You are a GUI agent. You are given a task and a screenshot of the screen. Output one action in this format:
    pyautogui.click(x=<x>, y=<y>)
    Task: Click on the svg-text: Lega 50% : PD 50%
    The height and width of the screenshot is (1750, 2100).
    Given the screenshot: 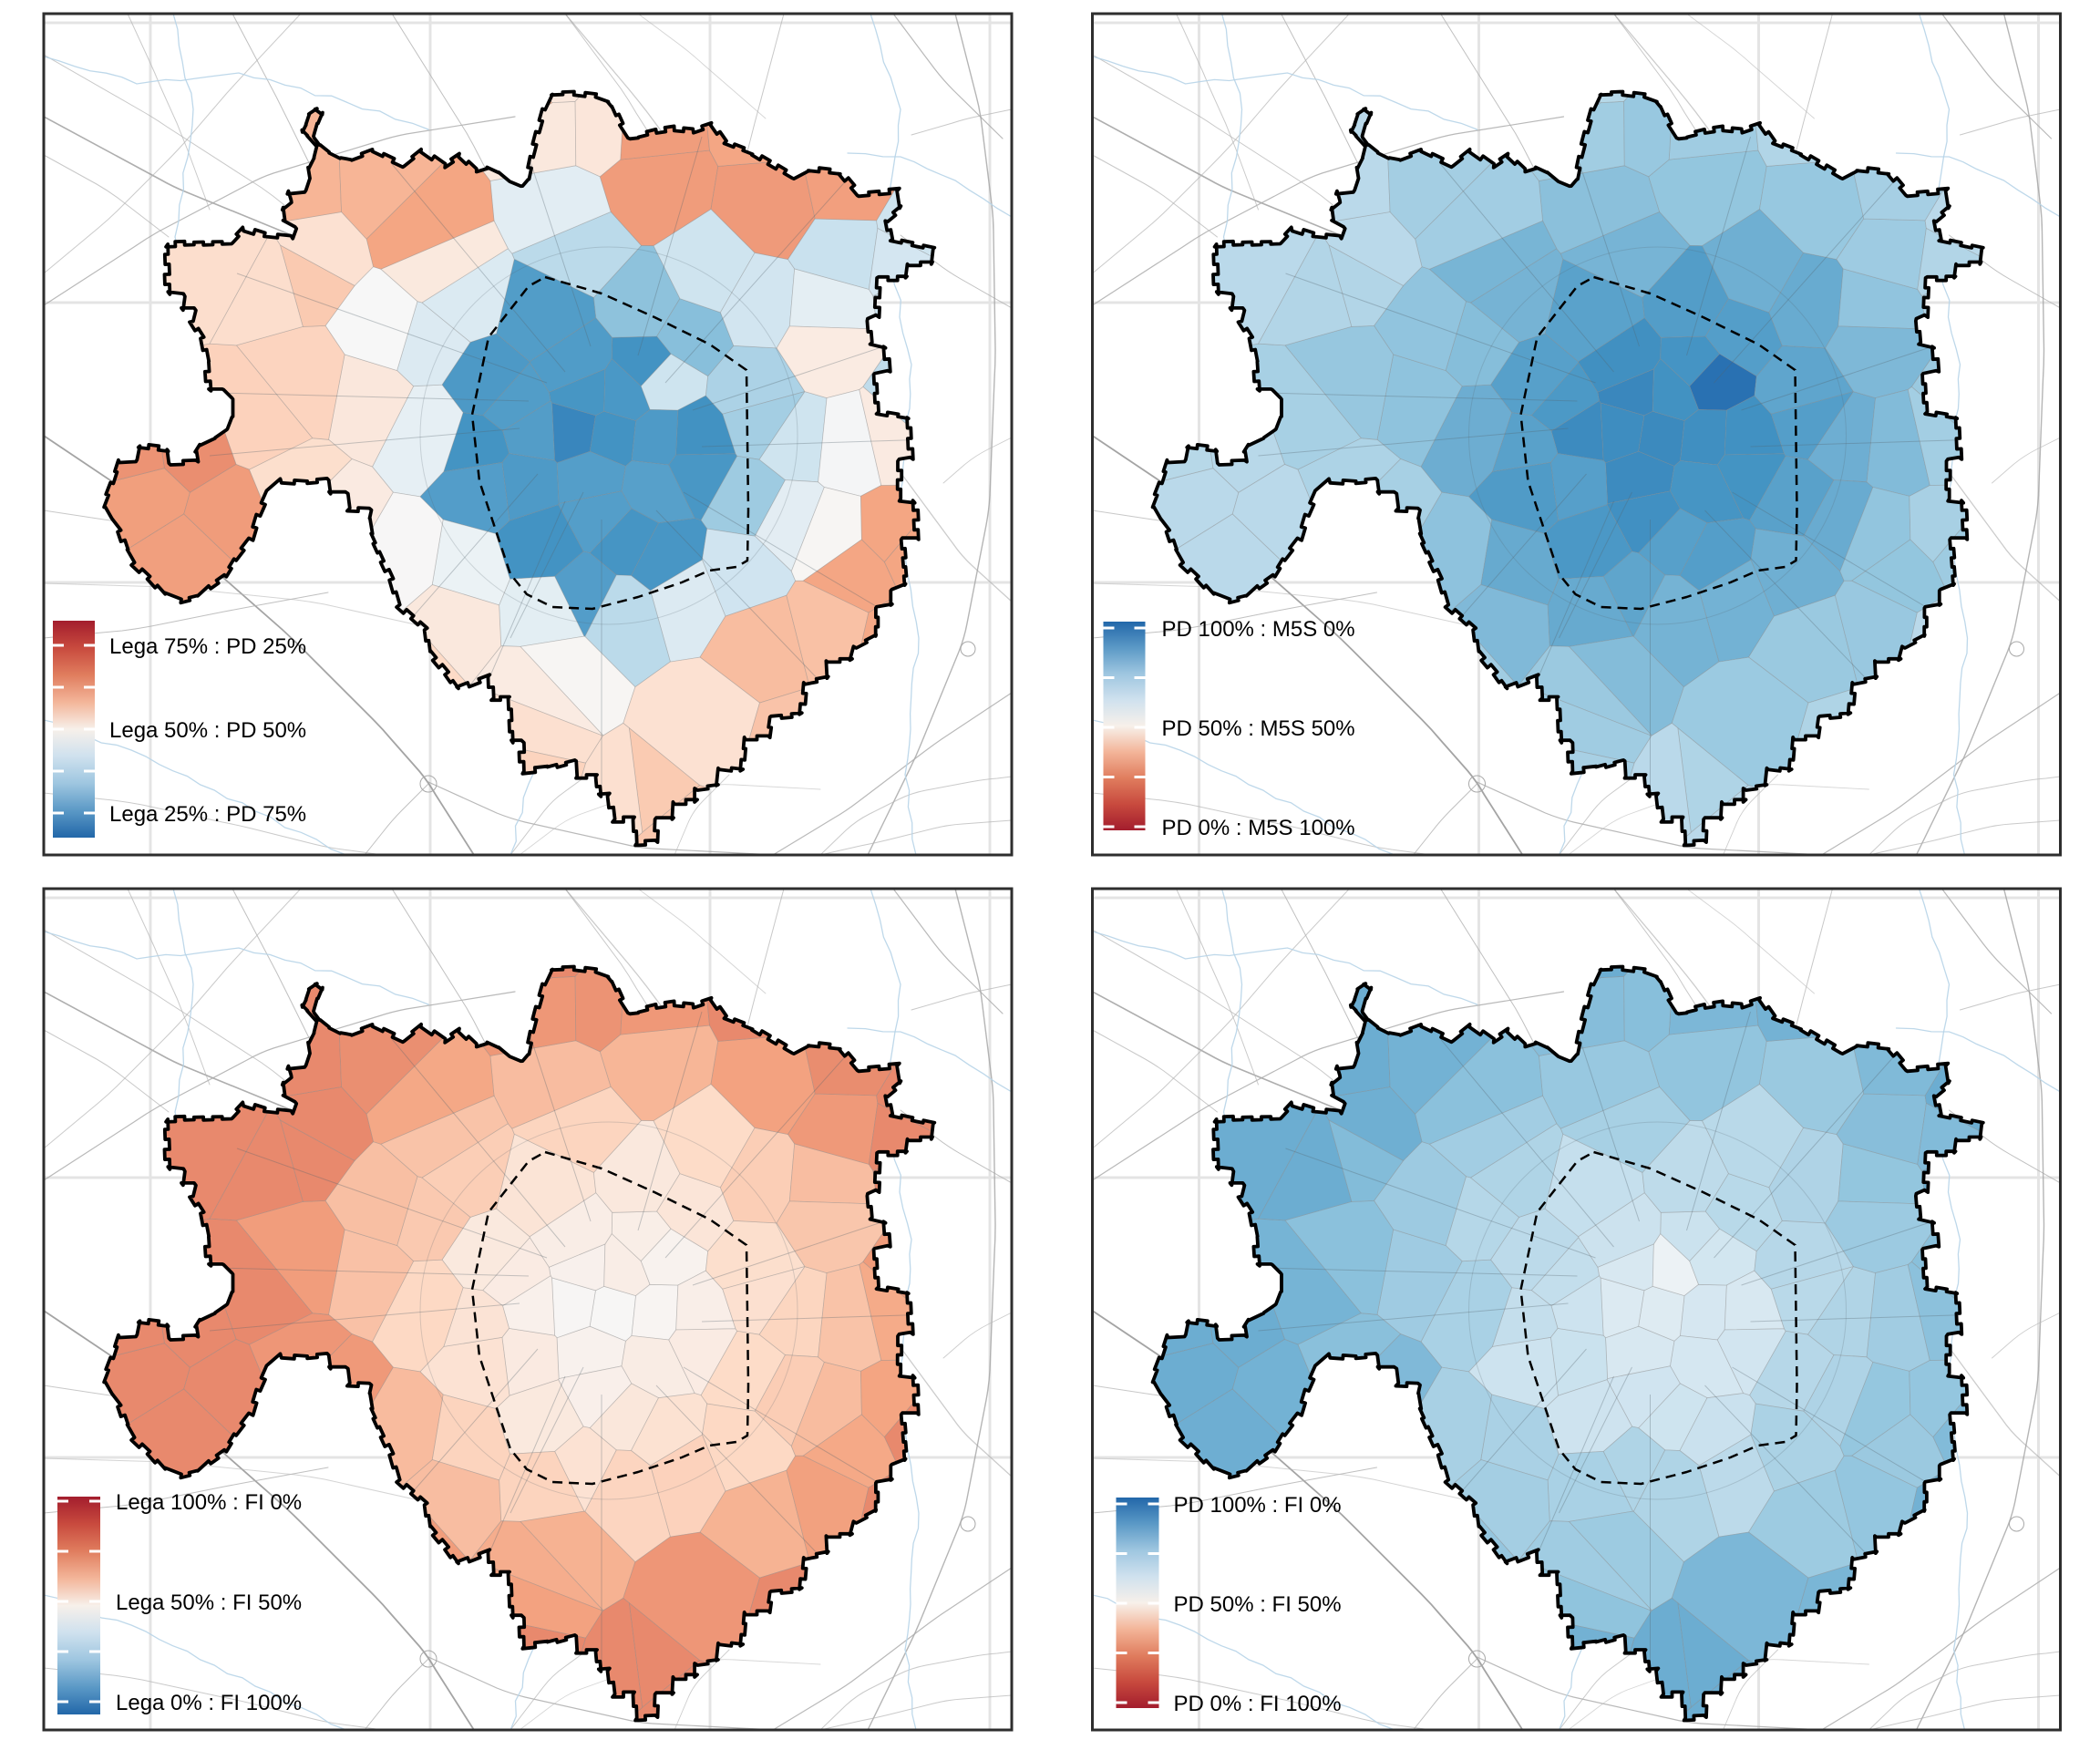 What is the action you would take?
    pyautogui.click(x=208, y=730)
    